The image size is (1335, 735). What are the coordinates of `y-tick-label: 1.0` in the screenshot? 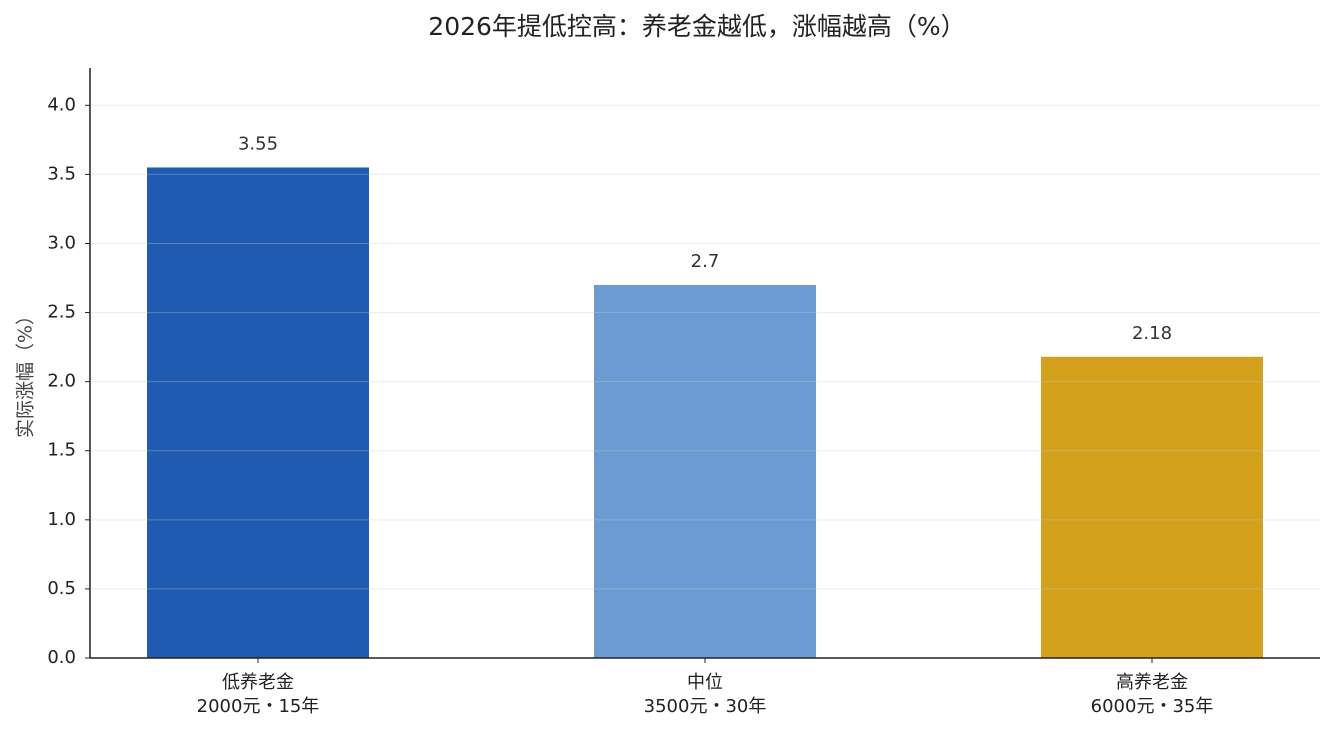 It's located at (61, 519).